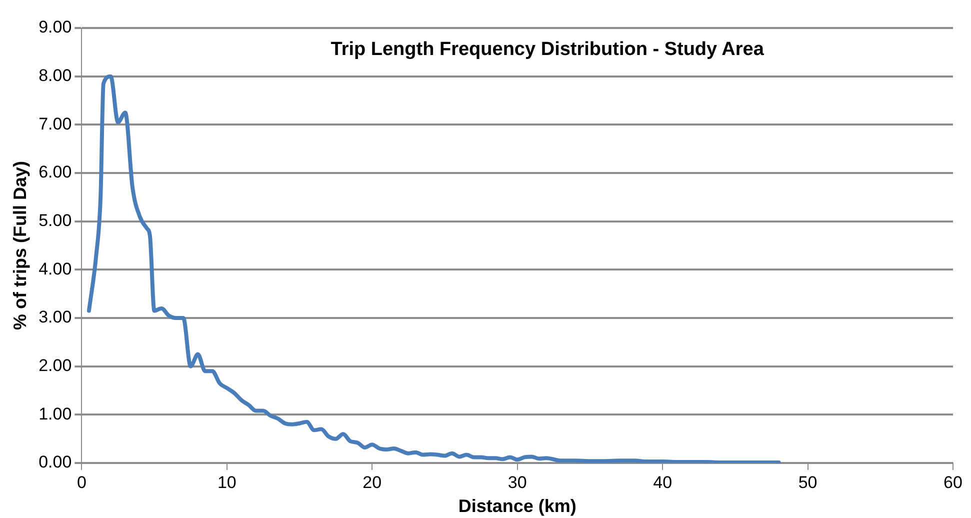 This screenshot has width=971, height=518. I want to click on y-tick-label: 0.00, so click(55, 462).